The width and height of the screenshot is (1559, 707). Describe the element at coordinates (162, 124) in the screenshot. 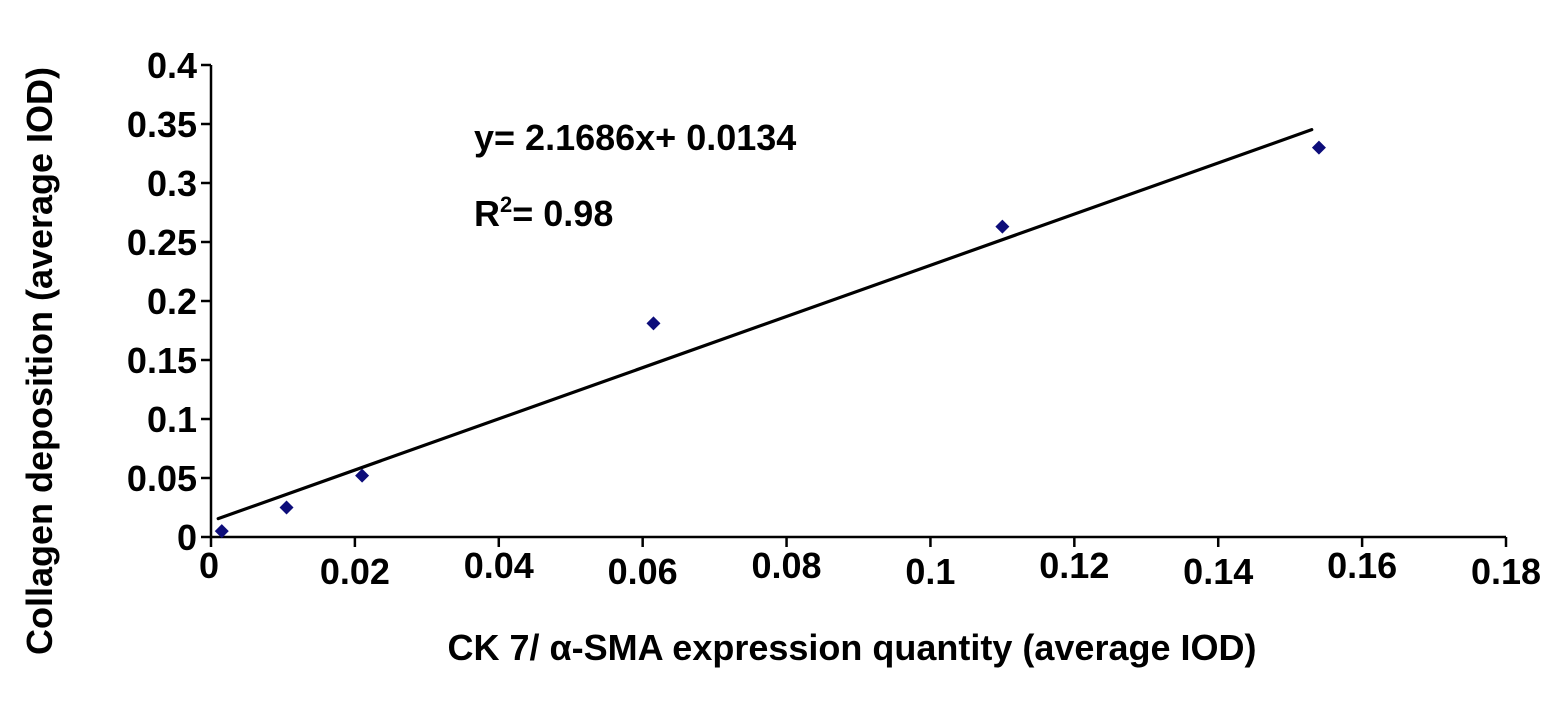

I see `y-tick-label: 0.35` at that location.